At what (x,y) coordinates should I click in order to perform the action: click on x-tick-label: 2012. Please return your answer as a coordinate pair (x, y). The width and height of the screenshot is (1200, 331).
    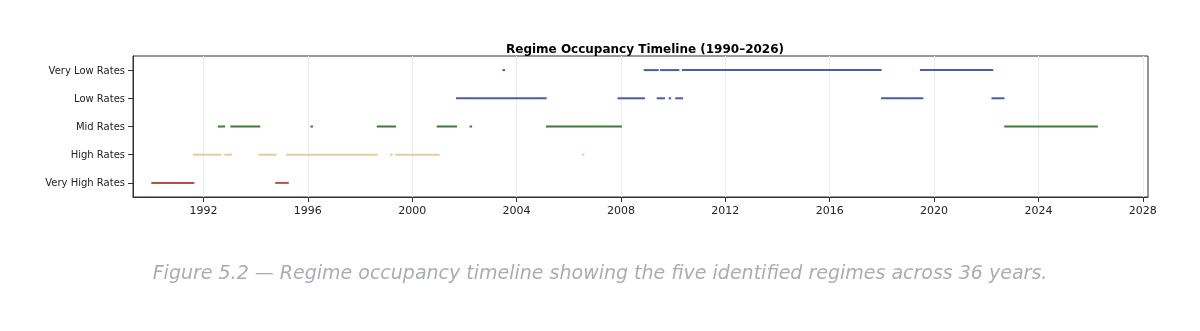
    Looking at the image, I should click on (725, 210).